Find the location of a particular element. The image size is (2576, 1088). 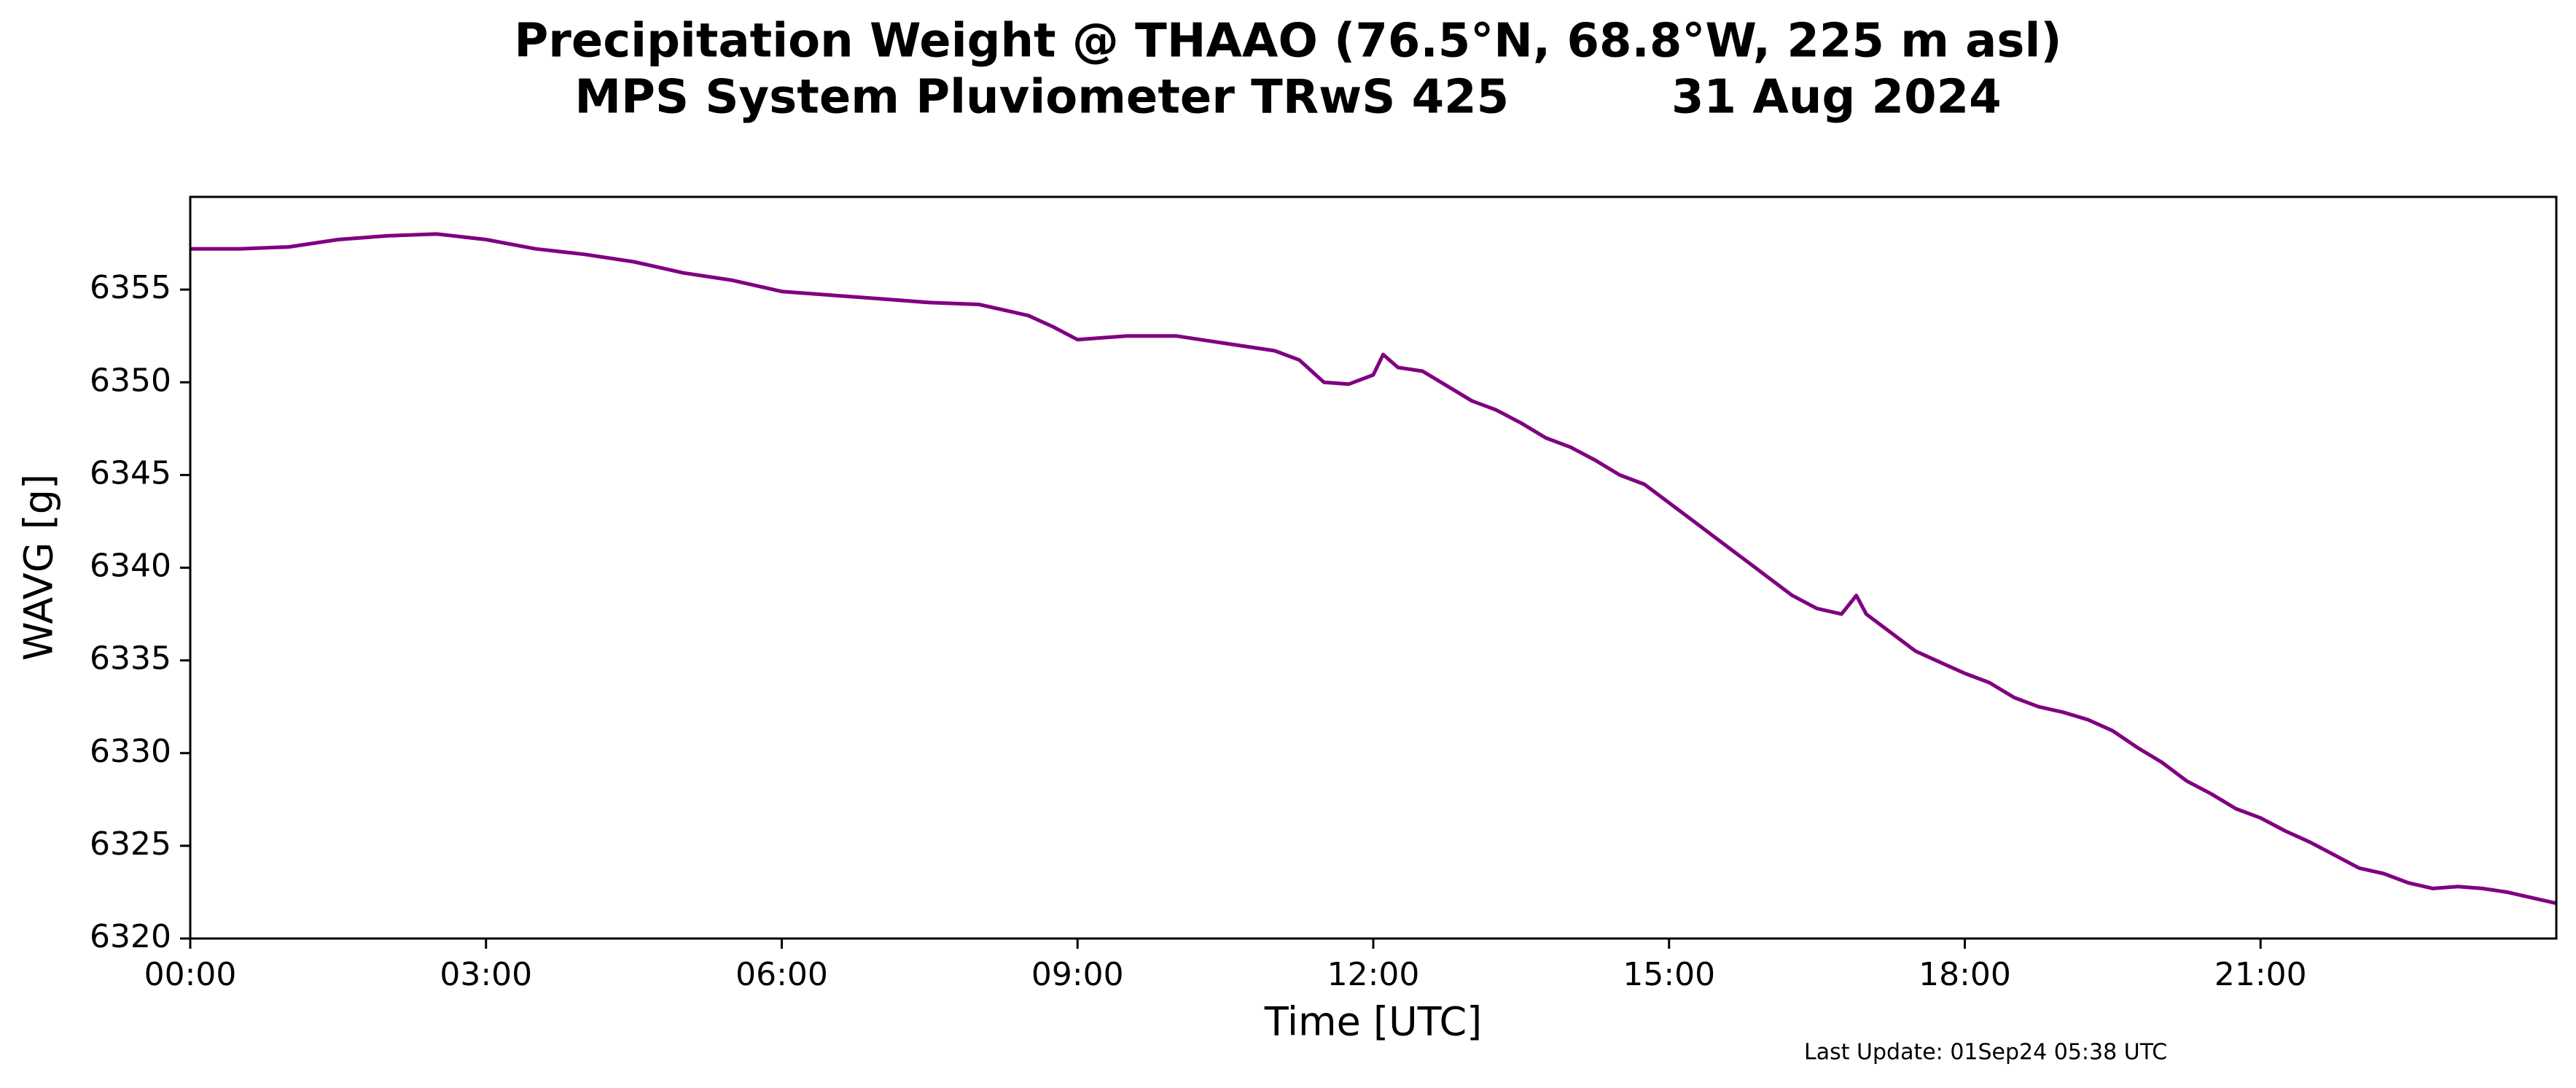

x-tick-label: 21:00 is located at coordinates (2260, 974).